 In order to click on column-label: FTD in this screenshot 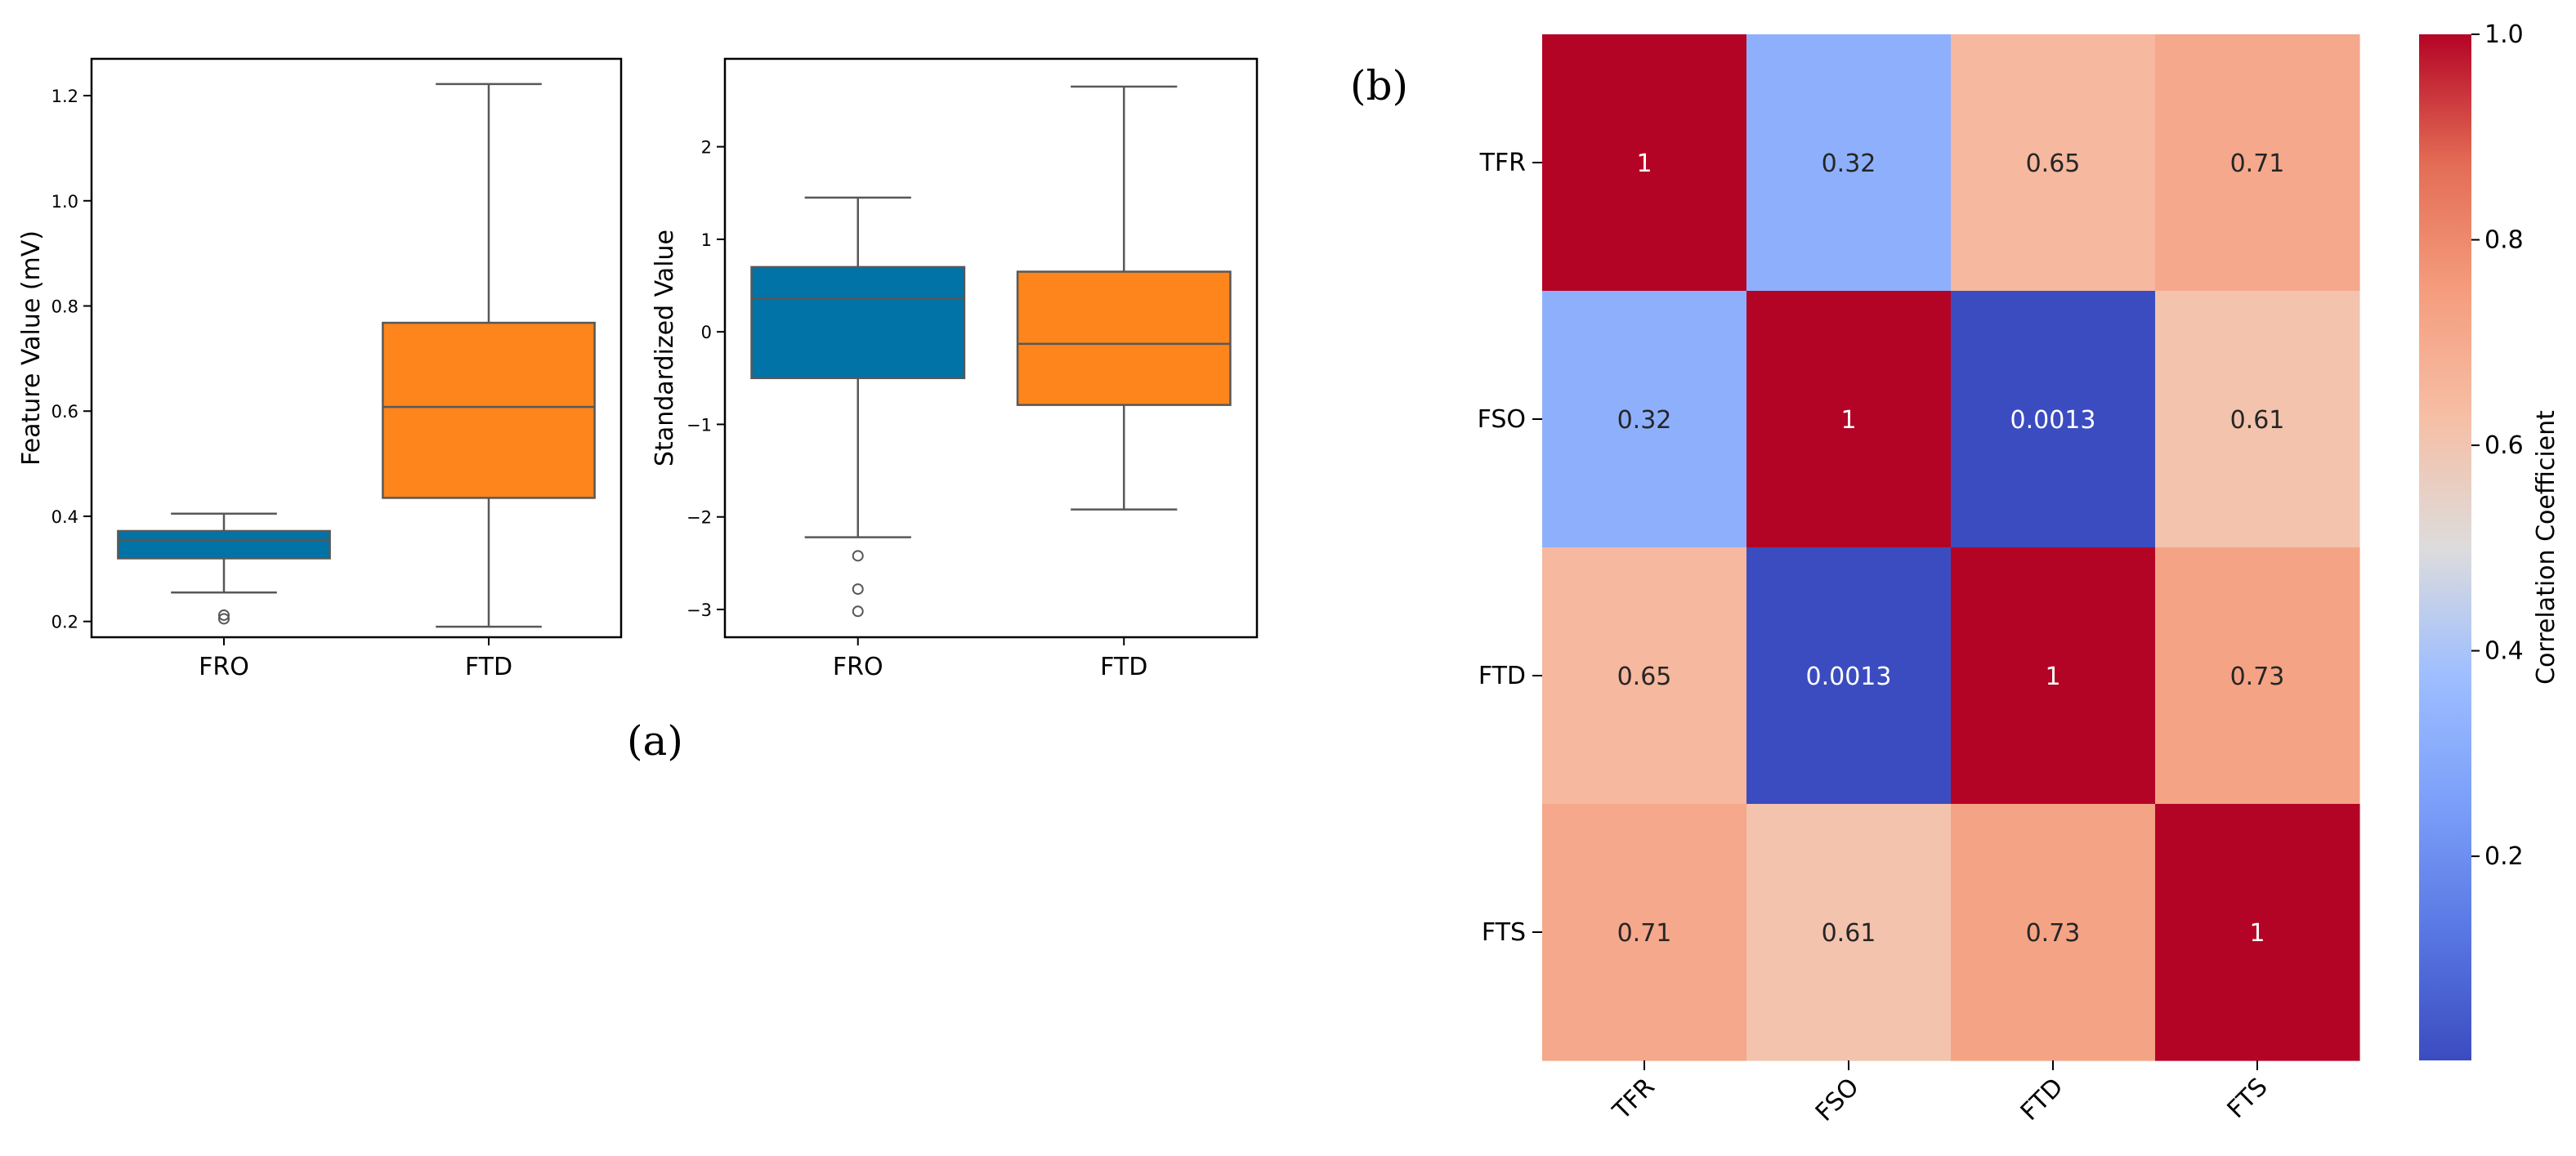, I will do `click(2042, 1100)`.